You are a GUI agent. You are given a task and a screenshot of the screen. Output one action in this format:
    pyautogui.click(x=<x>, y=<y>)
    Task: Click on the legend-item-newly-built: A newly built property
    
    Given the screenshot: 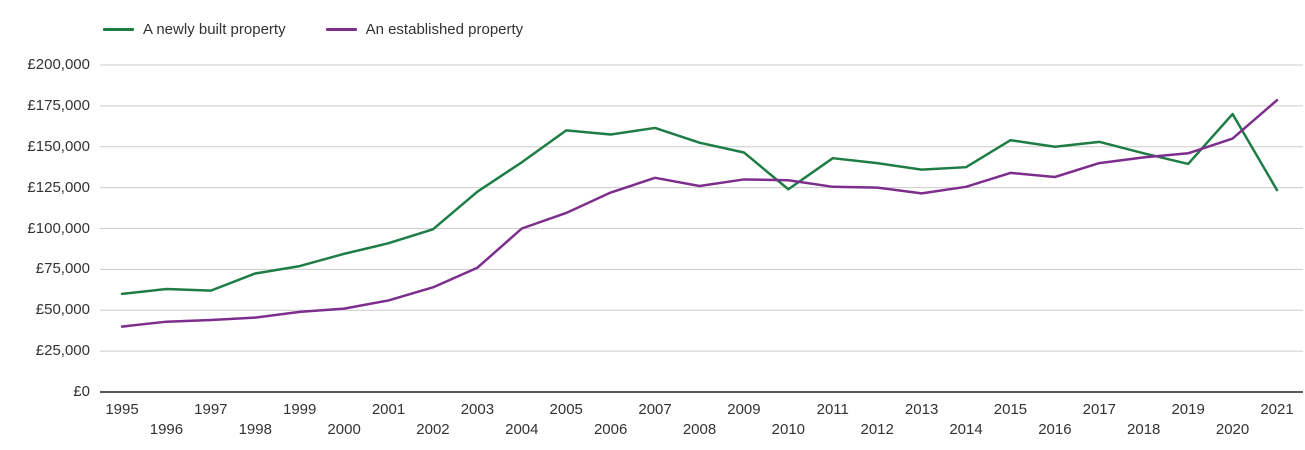 What is the action you would take?
    pyautogui.click(x=194, y=29)
    